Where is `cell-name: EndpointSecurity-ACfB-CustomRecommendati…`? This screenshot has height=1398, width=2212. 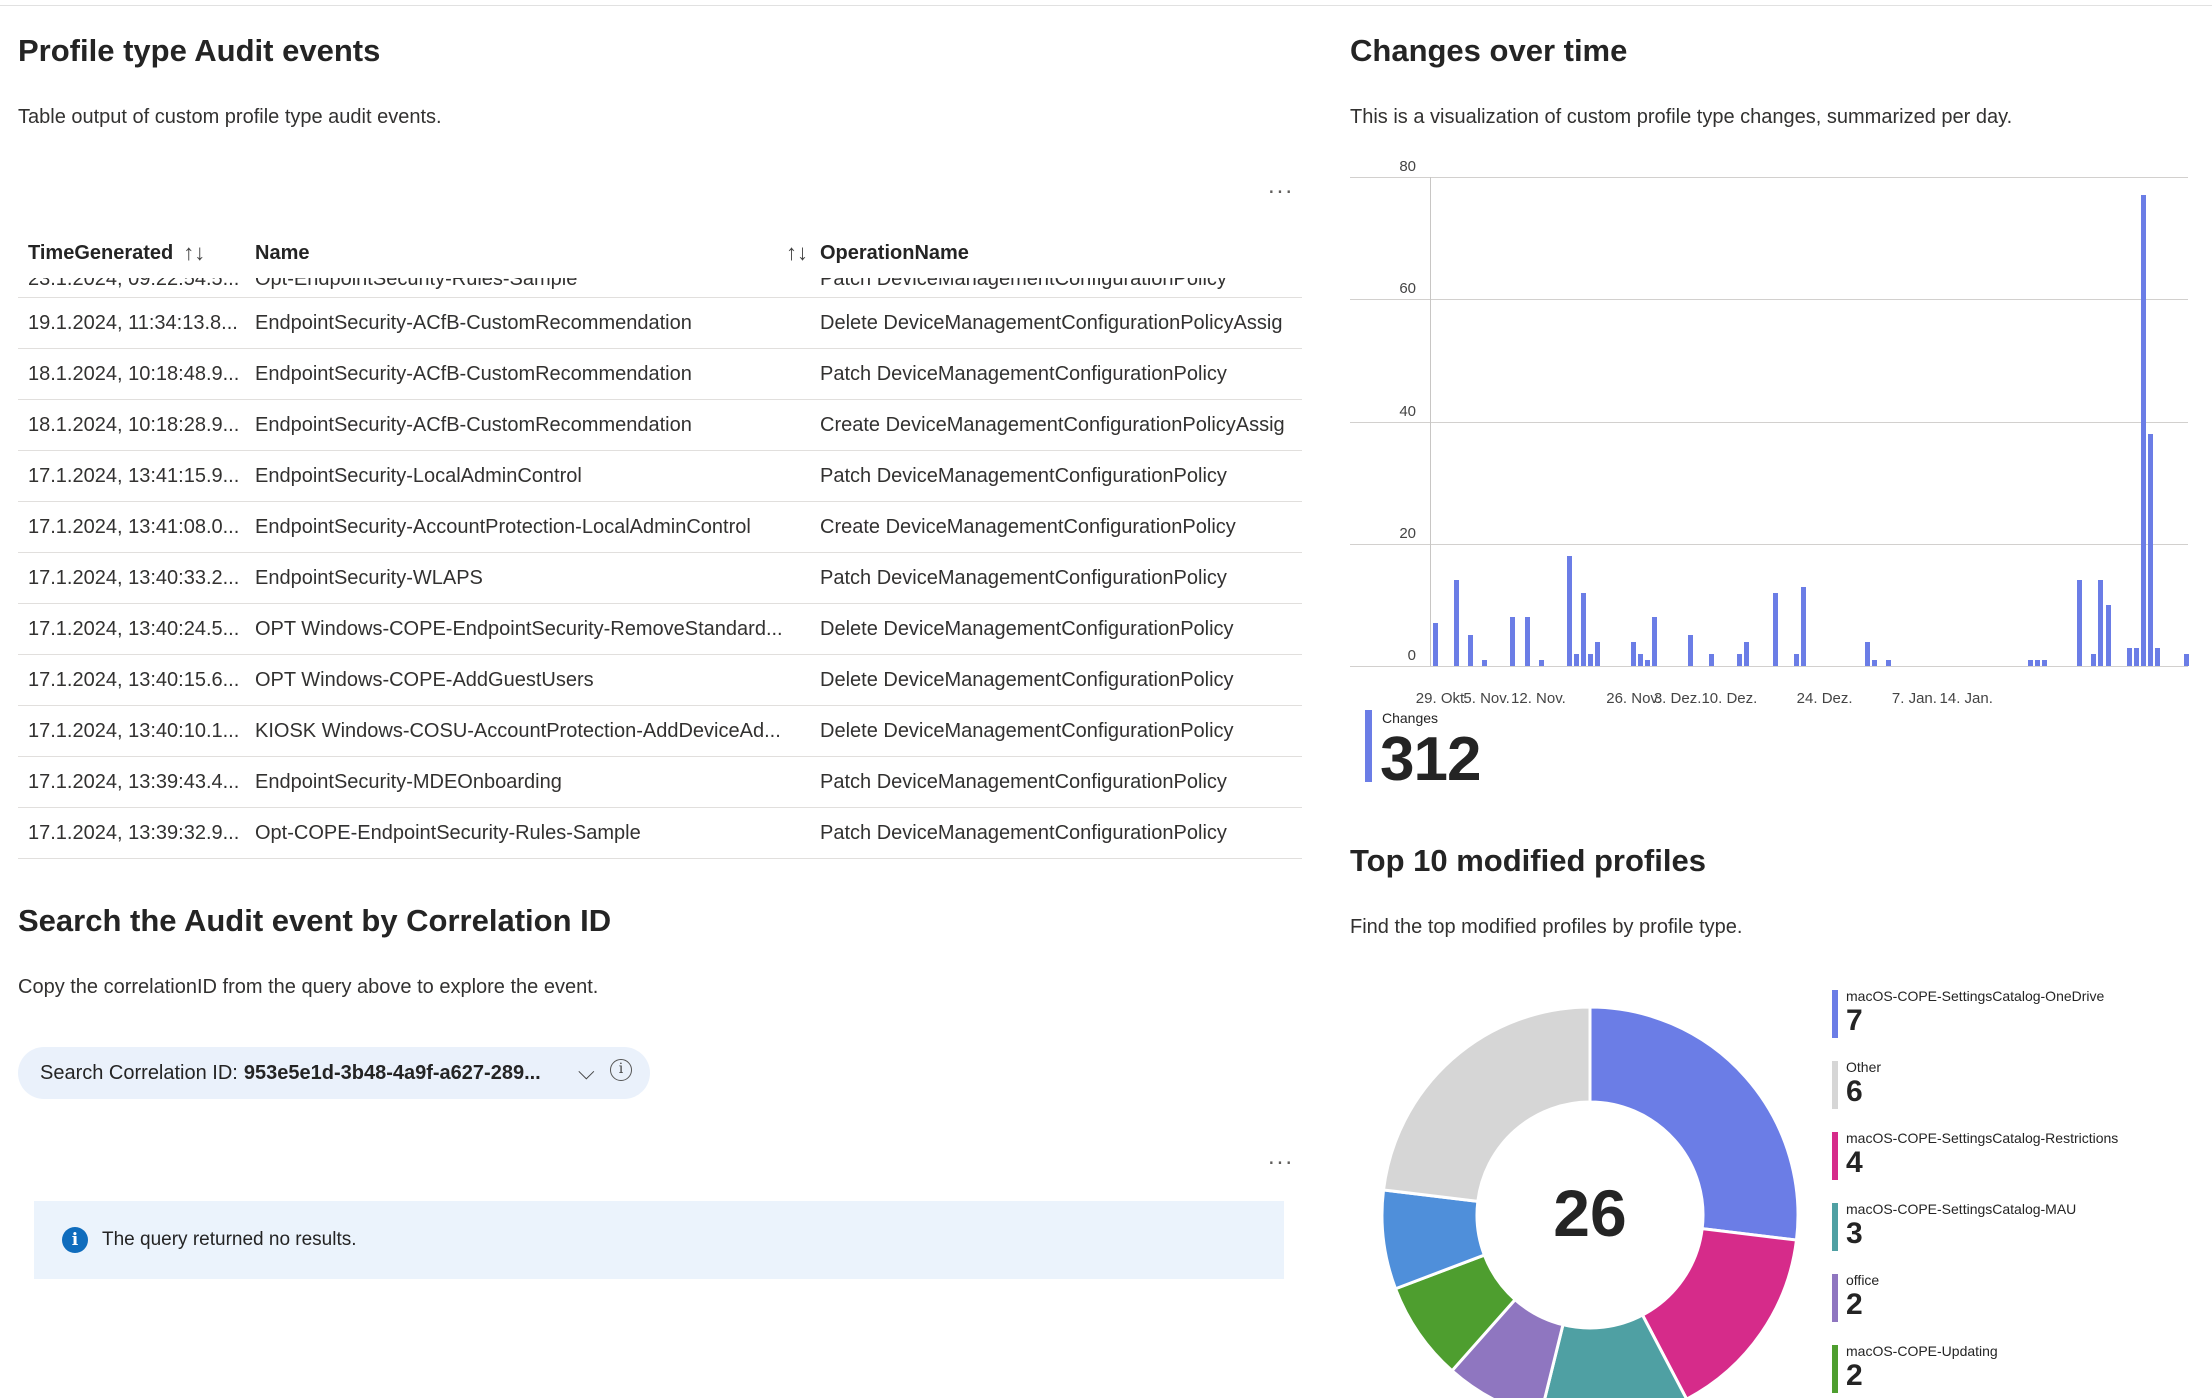
cell-name: EndpointSecurity-ACfB-CustomRecommendati… is located at coordinates (473, 424).